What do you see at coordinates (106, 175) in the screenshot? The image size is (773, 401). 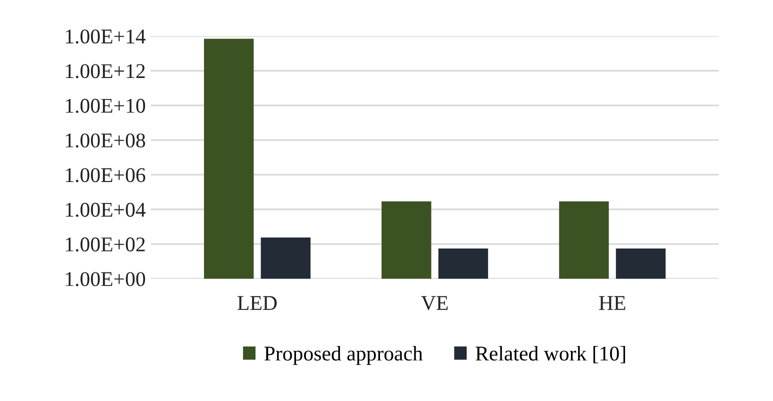 I see `y-tick-label: 1.00E+06` at bounding box center [106, 175].